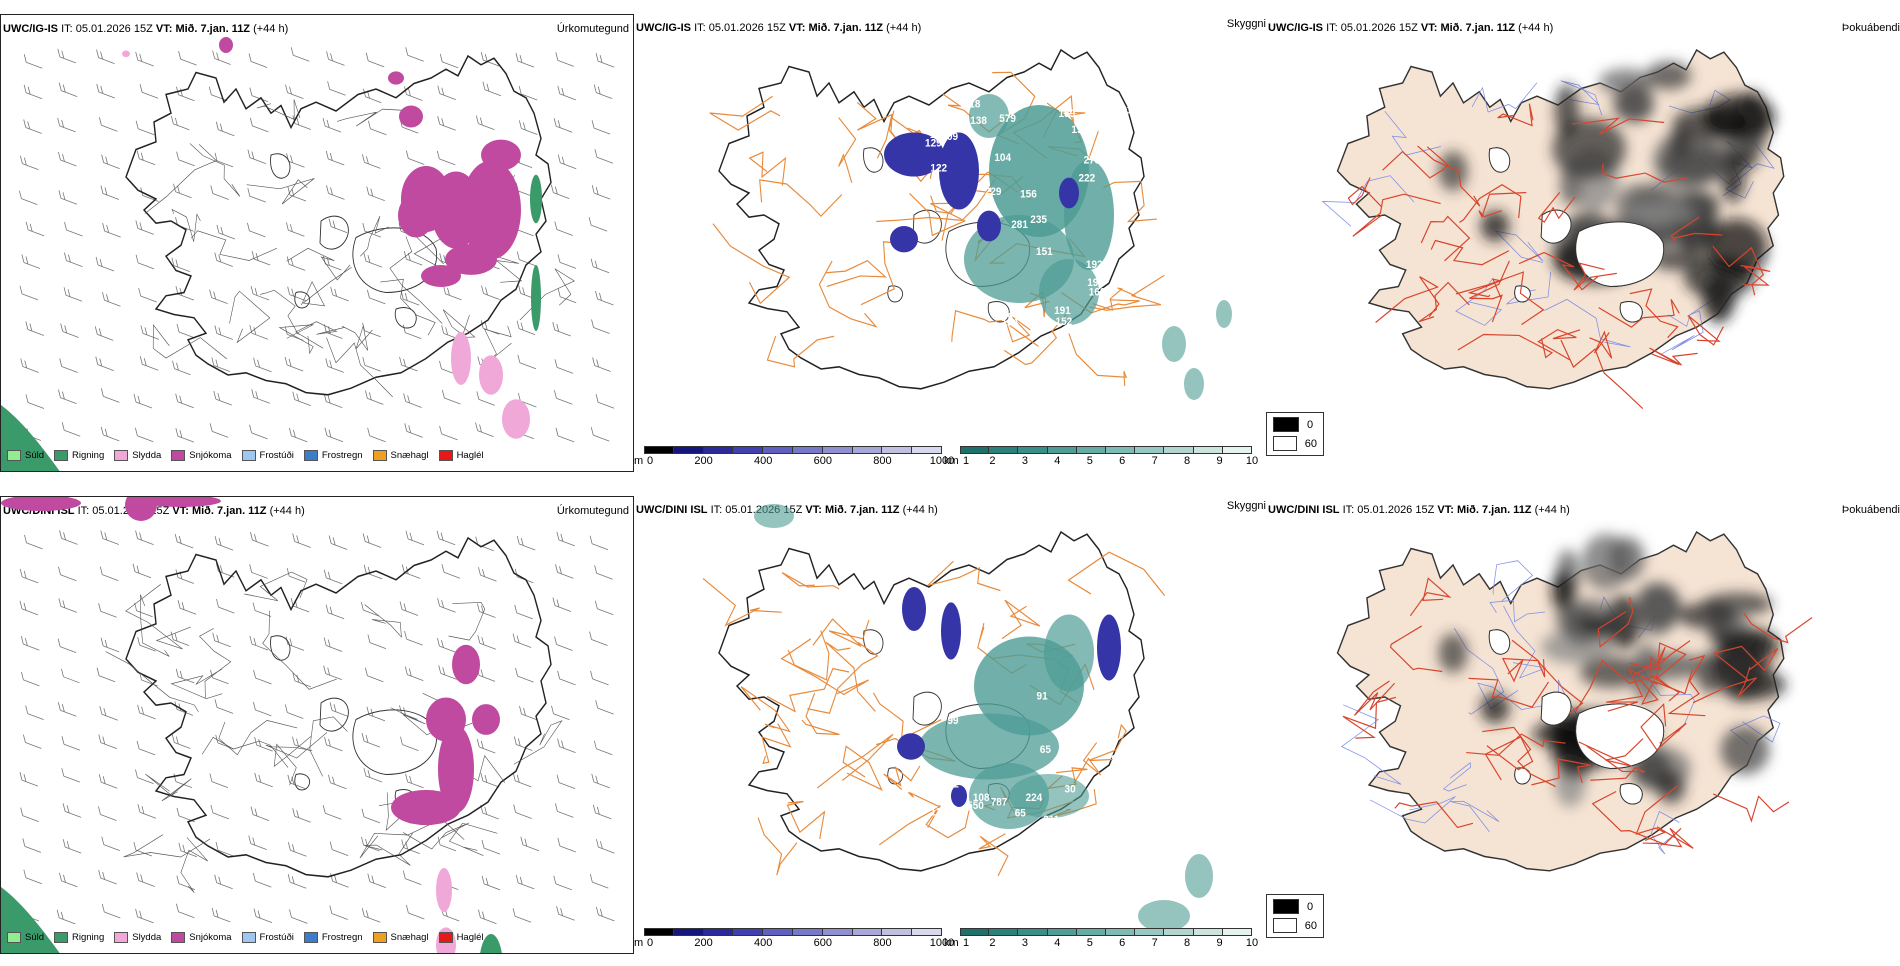 The height and width of the screenshot is (966, 1900). What do you see at coordinates (516, 419) in the screenshot?
I see `sleet-blob` at bounding box center [516, 419].